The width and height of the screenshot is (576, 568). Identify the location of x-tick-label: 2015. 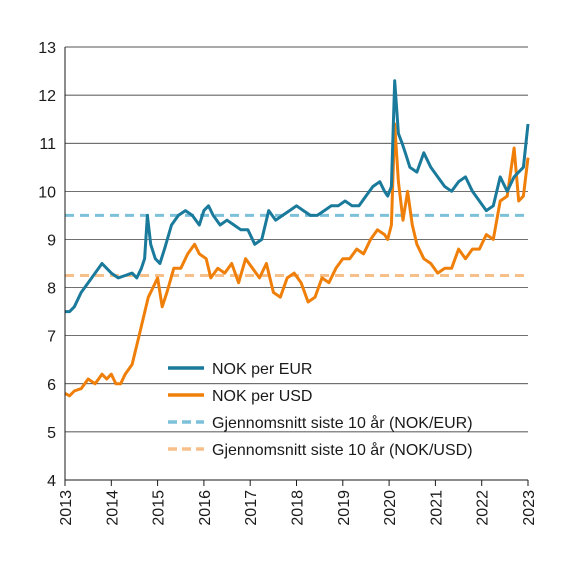
(159, 508).